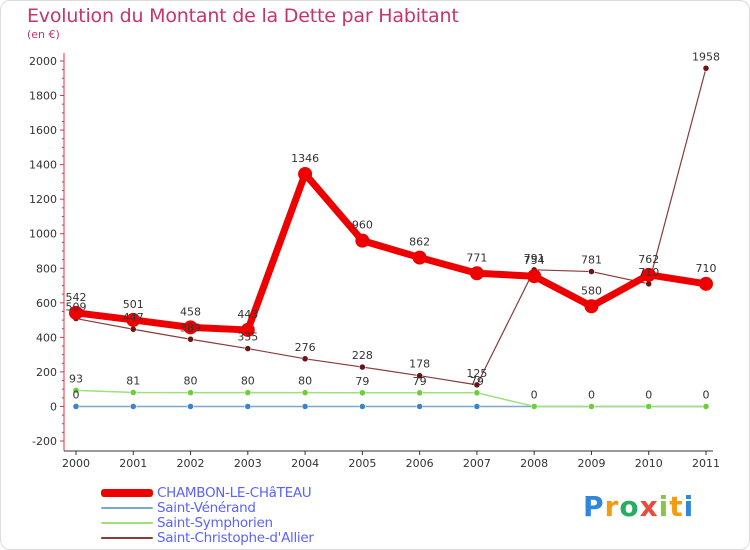 The width and height of the screenshot is (750, 550). Describe the element at coordinates (362, 225) in the screenshot. I see `data-label: 960` at that location.